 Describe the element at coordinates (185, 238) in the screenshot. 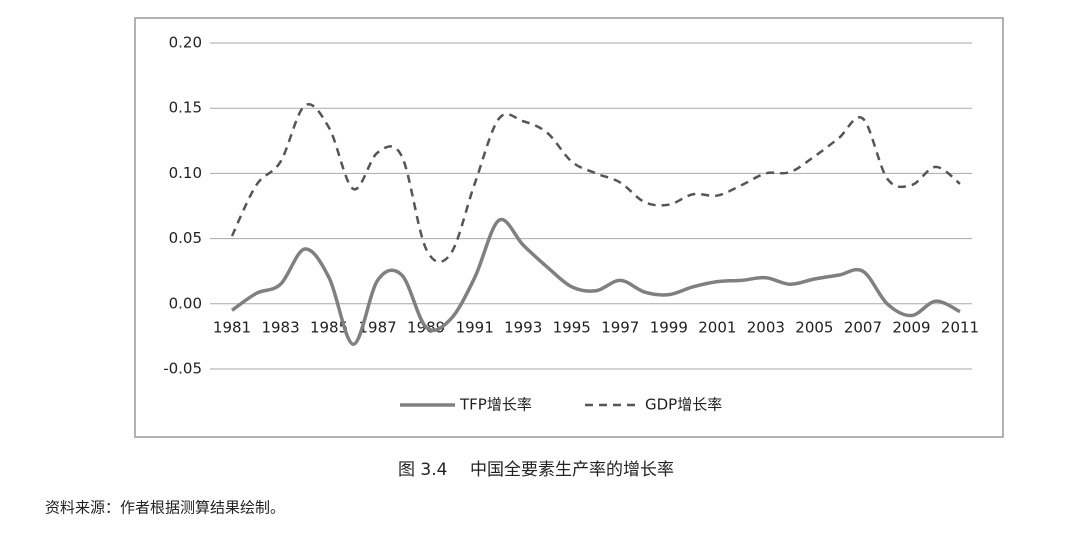

I see `y-tick-label: 0.05` at that location.